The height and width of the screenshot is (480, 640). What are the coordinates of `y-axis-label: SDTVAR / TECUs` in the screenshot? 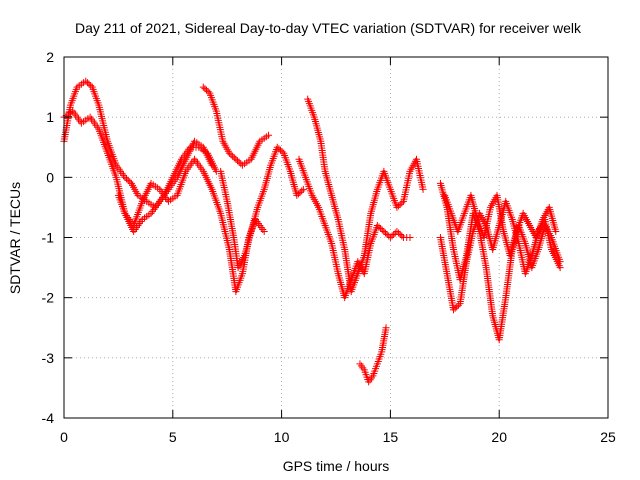 It's located at (15, 238).